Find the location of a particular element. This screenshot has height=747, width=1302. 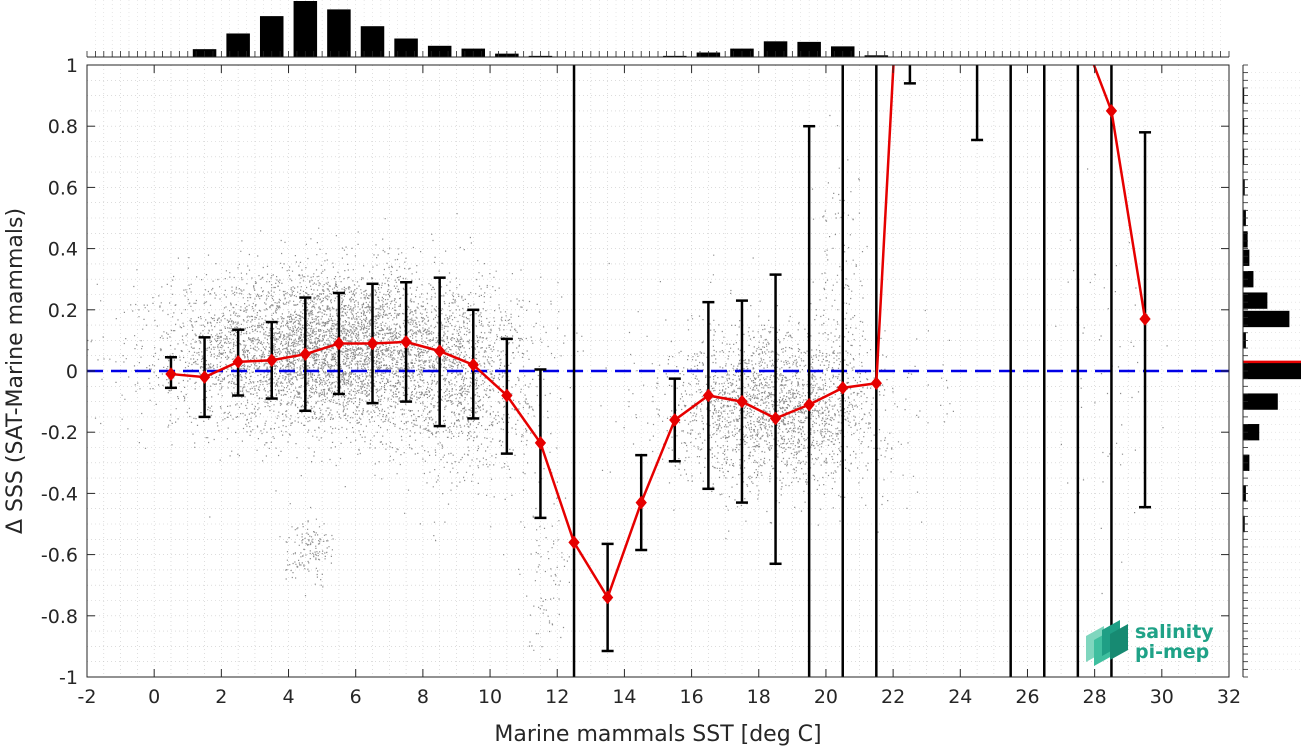

x-axis-title: Marine mammals SST [deg C] is located at coordinates (657, 734).